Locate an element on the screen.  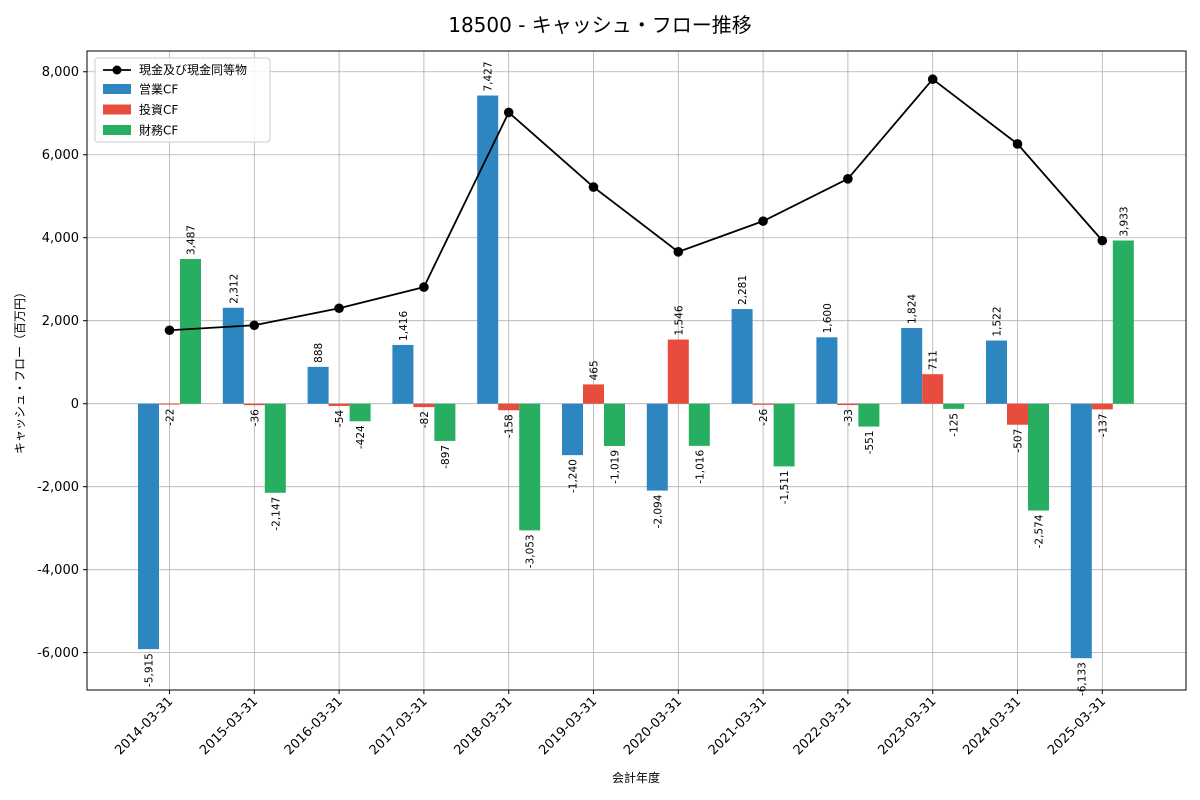
bar-data-label: -82 is located at coordinates (425, 419).